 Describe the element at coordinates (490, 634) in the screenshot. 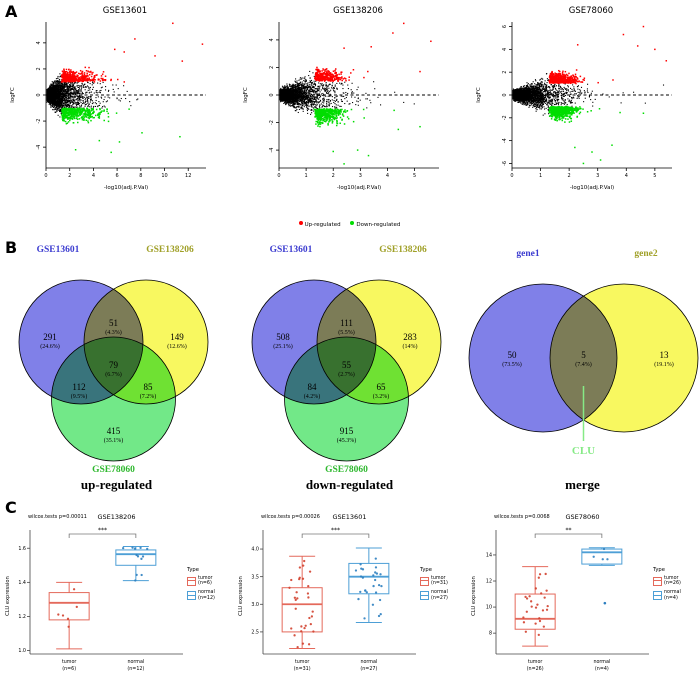

I see `y-tick-label: 8` at that location.